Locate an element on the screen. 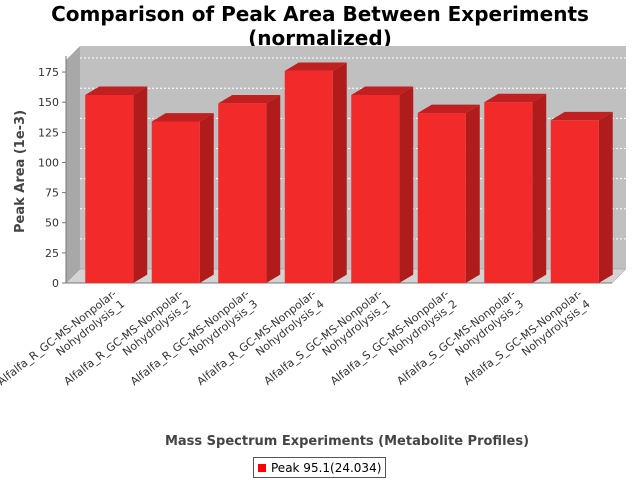  legend-label: Peak 95.1(24.034) is located at coordinates (326, 467).